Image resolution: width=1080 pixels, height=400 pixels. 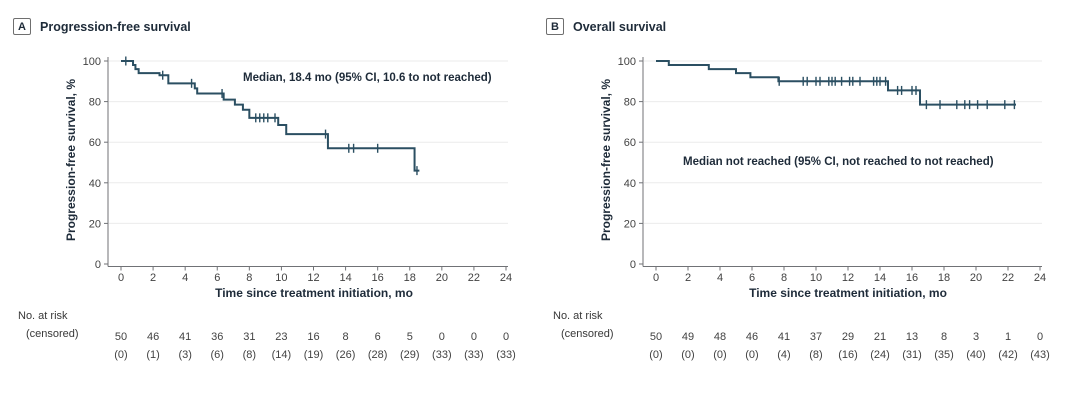 I want to click on risk-count: 13, so click(x=912, y=337).